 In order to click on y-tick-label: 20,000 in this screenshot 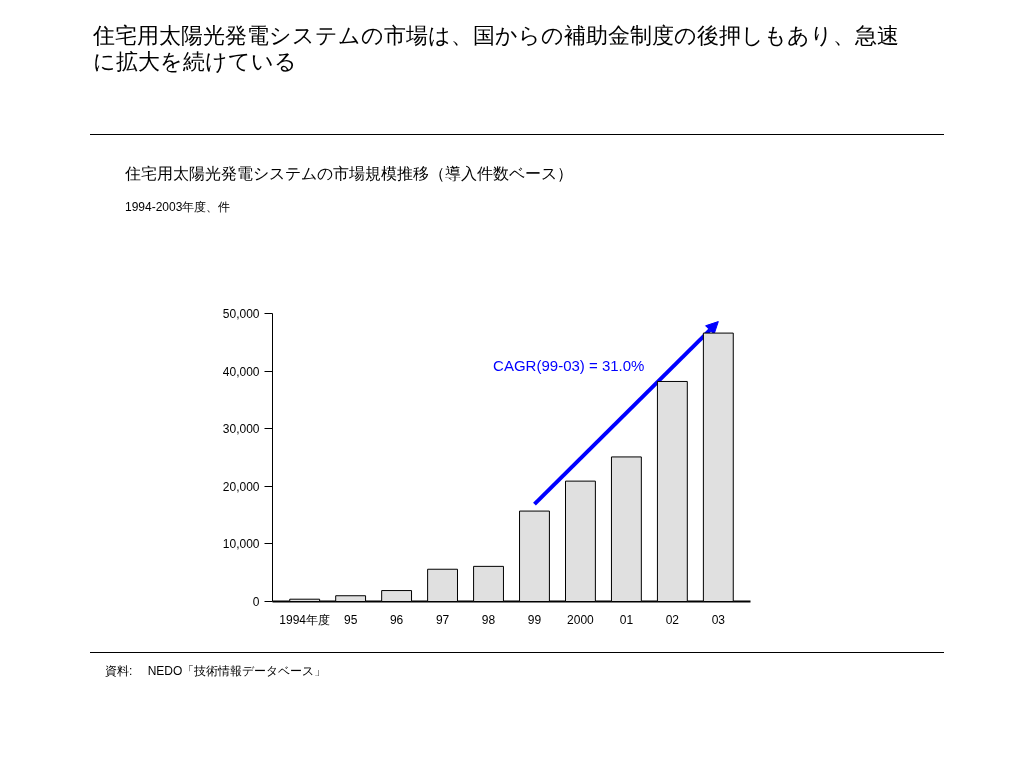, I will do `click(241, 486)`.